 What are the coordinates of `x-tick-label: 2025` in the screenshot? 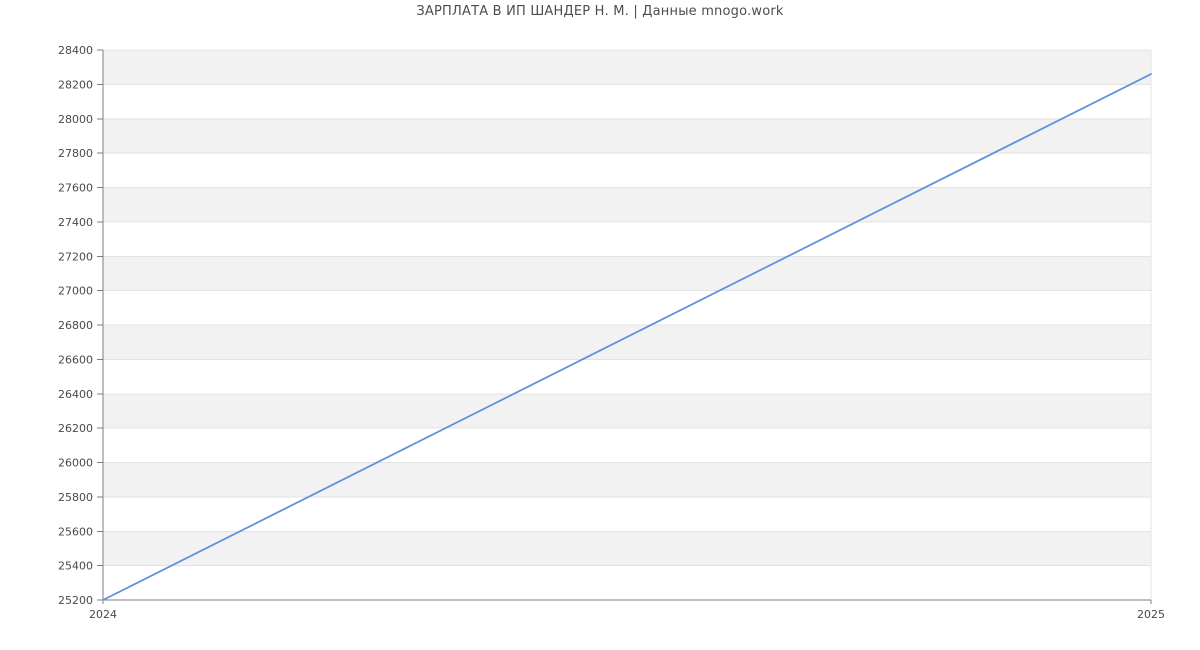 It's located at (1151, 614).